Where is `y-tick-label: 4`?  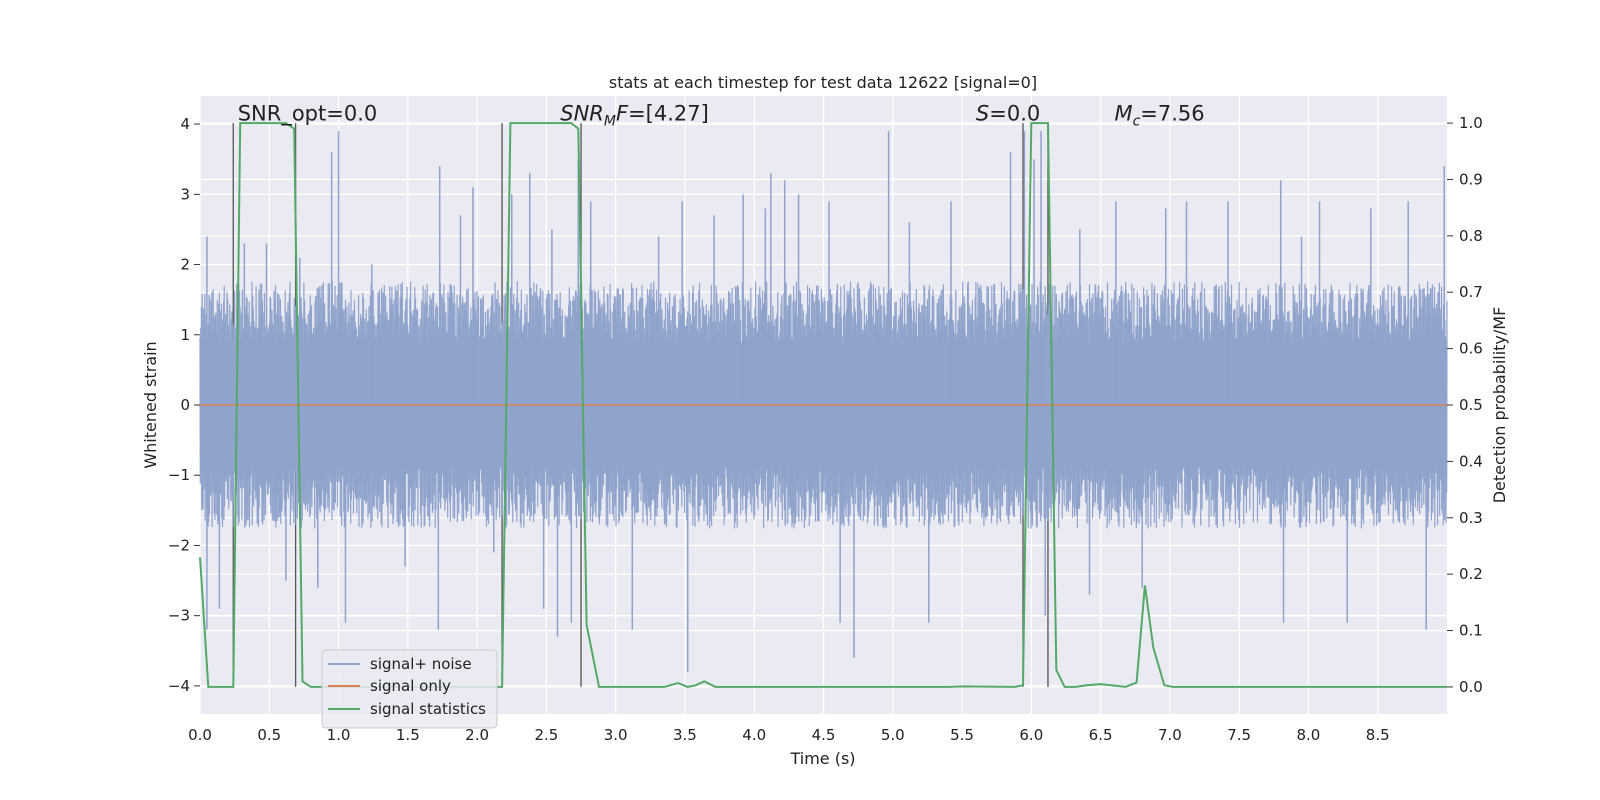 y-tick-label: 4 is located at coordinates (185, 124).